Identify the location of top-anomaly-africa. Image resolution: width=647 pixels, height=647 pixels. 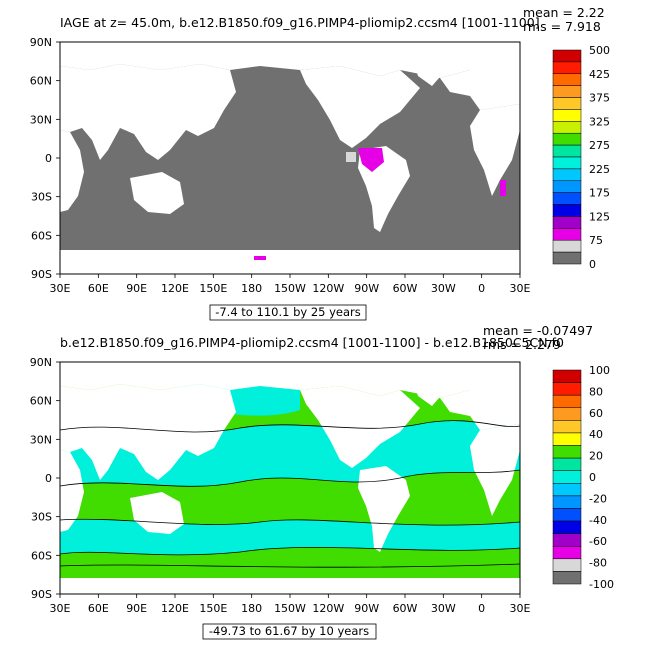
(503, 188).